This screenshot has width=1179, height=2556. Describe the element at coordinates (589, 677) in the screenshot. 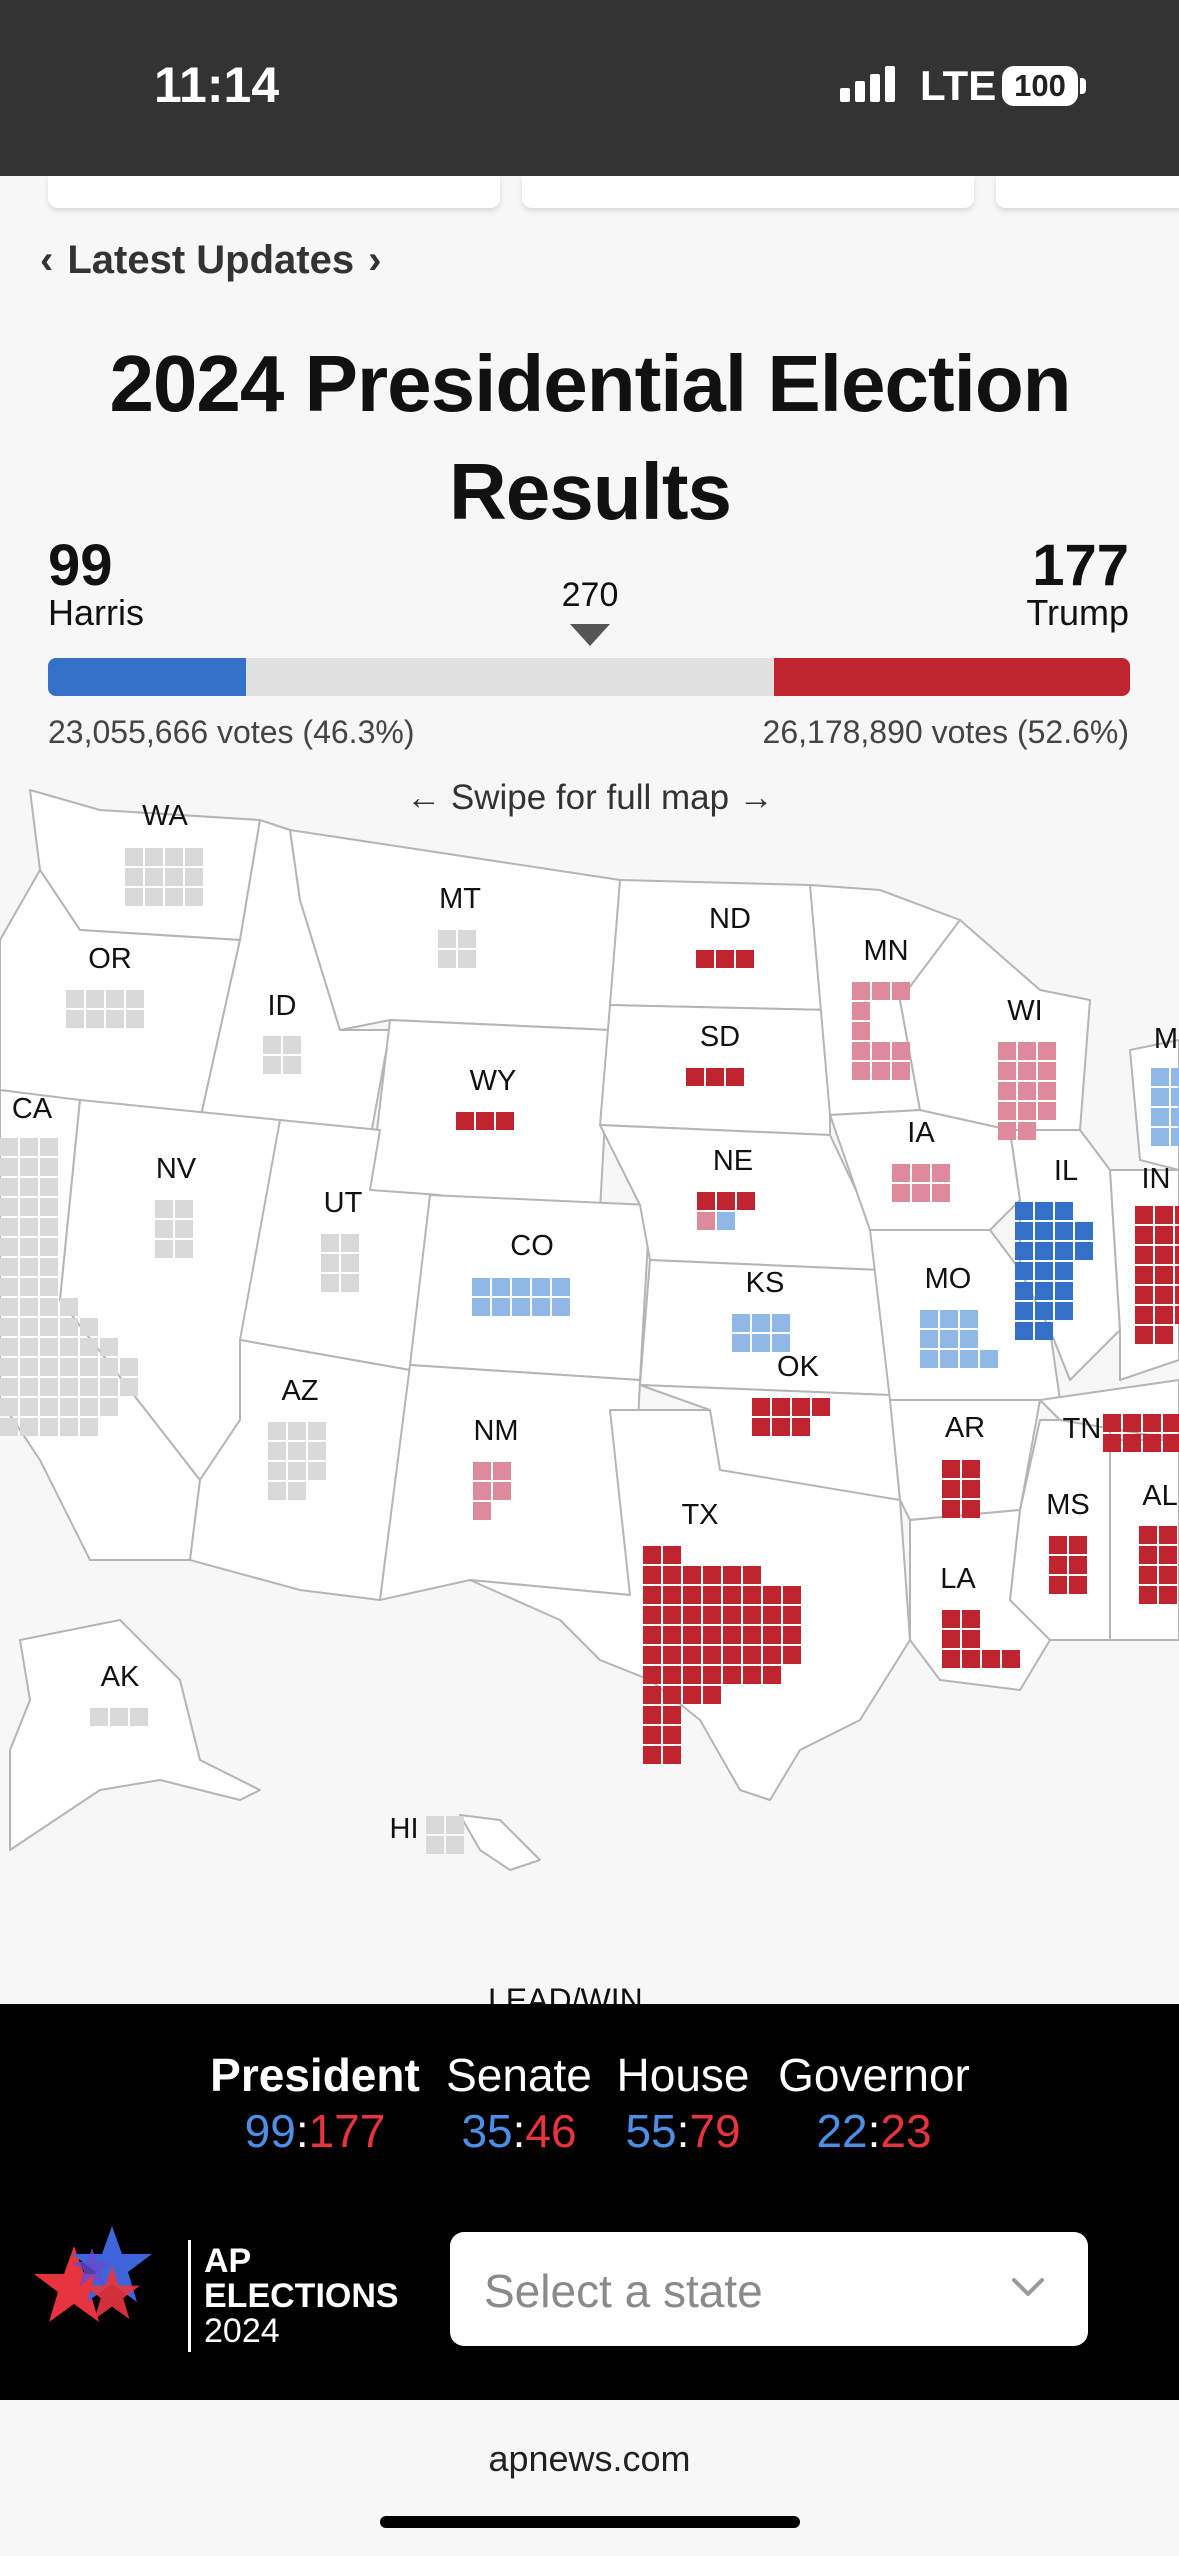

I see `electoral-progress-bar` at that location.